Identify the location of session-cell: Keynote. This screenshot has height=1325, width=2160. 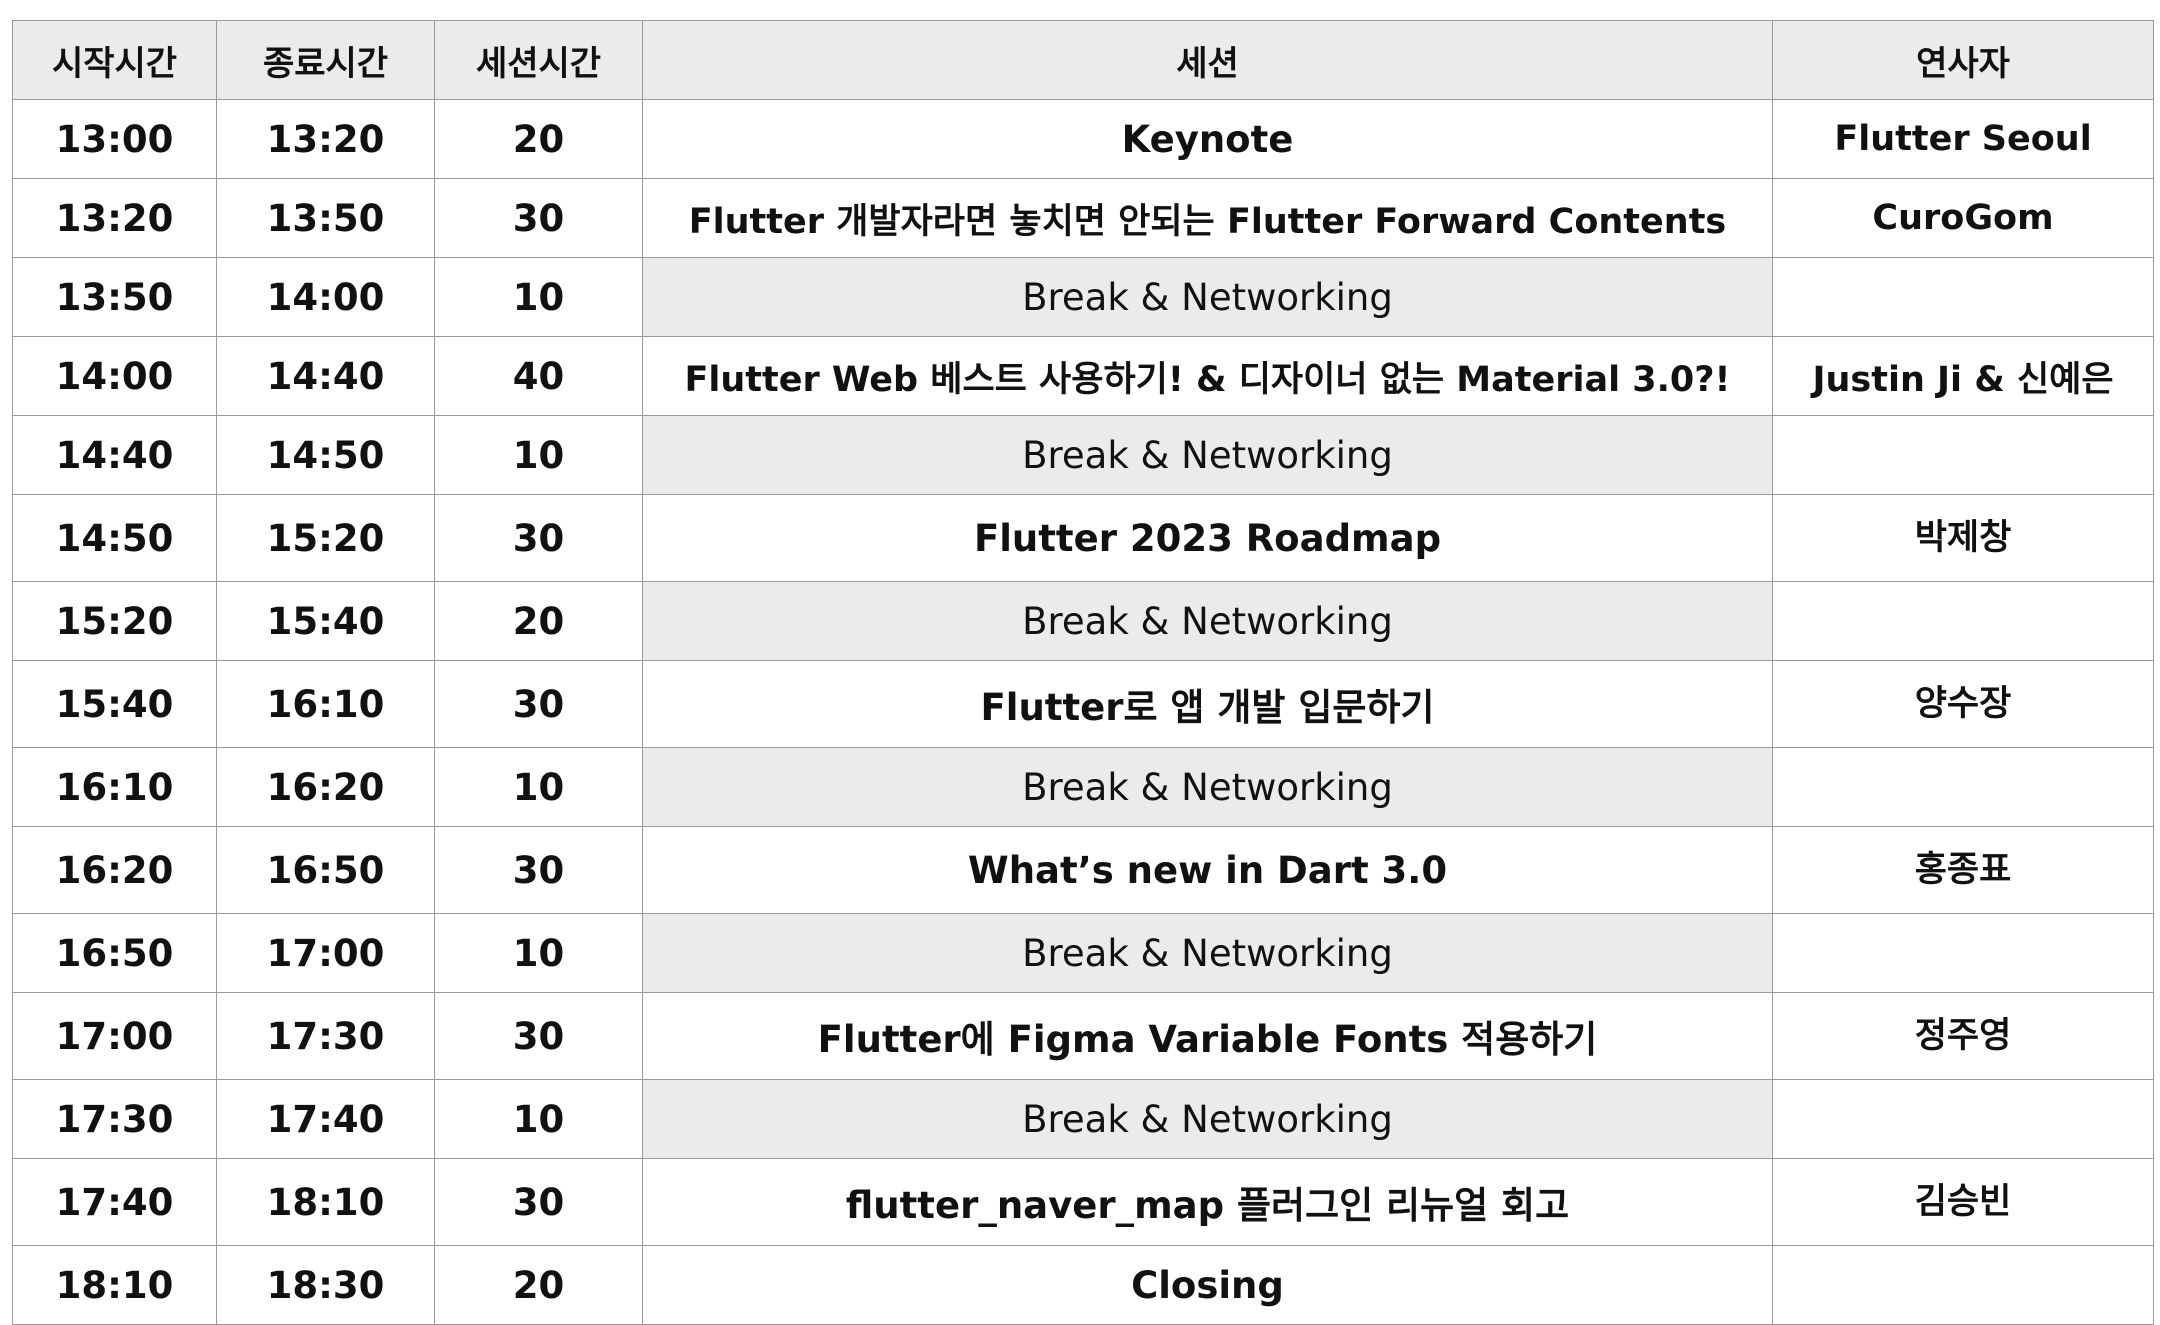
(1207, 139).